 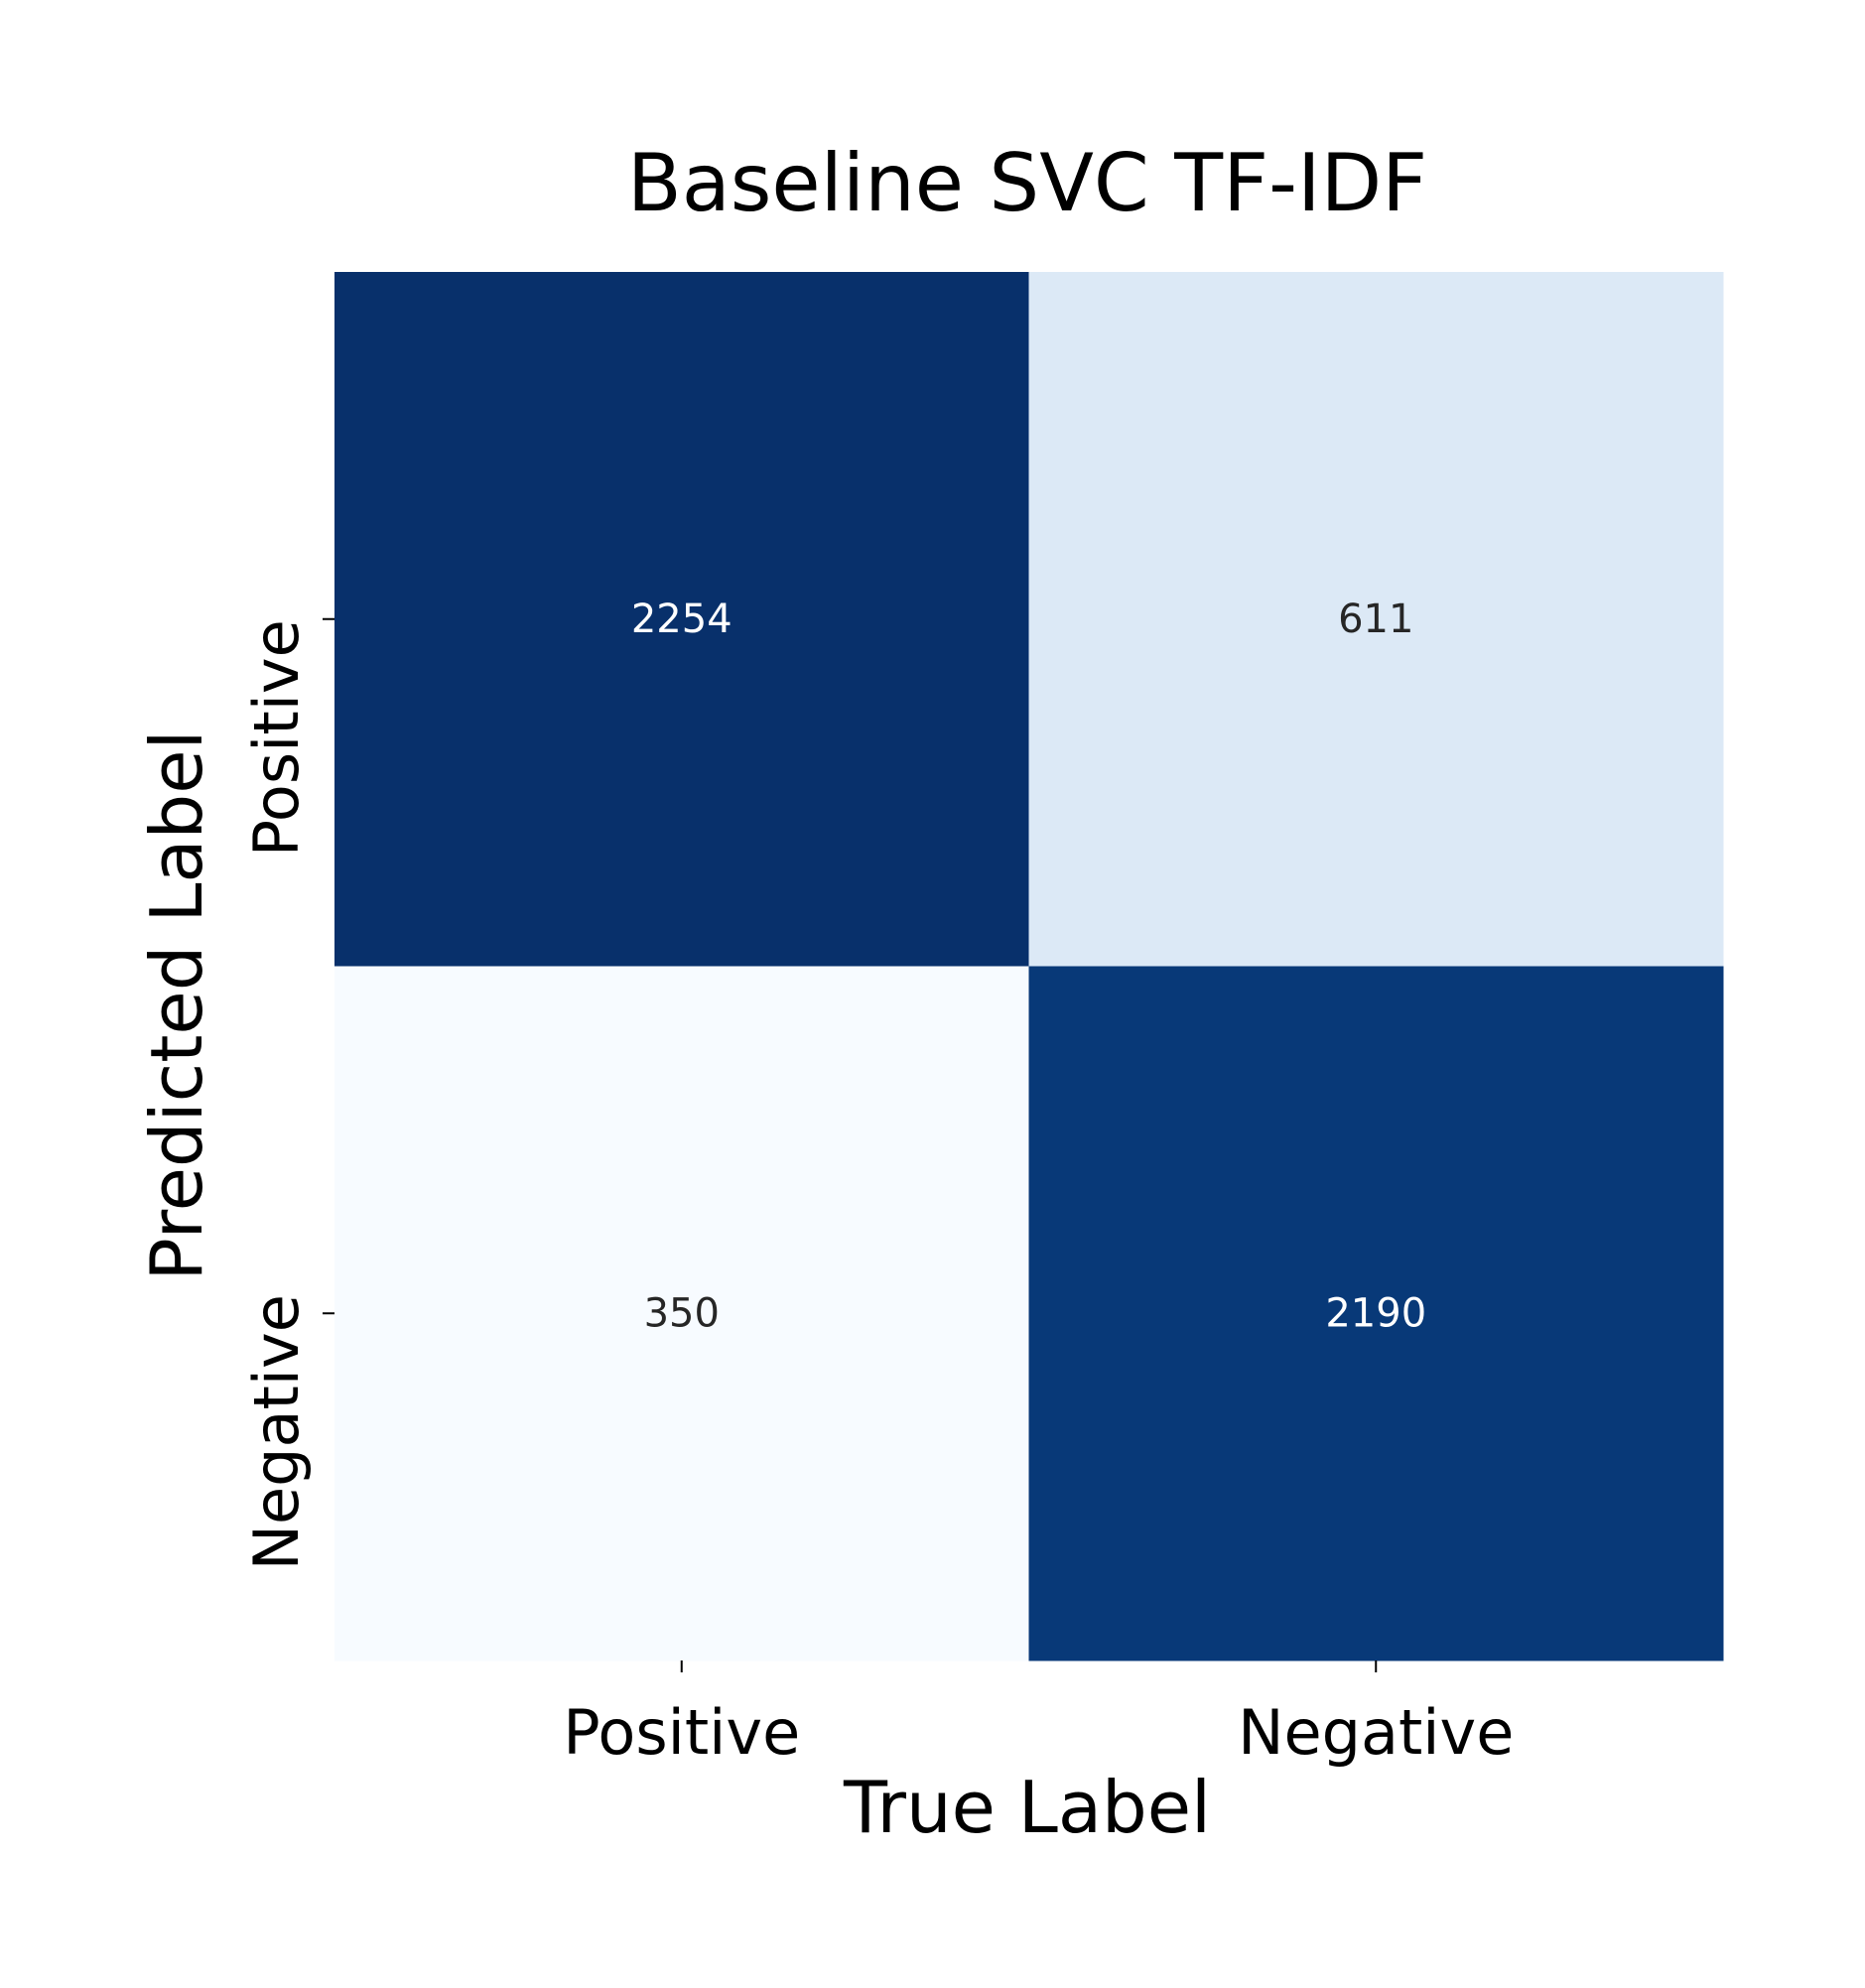 What do you see at coordinates (1027, 1807) in the screenshot?
I see `x-axis-label: True Label` at bounding box center [1027, 1807].